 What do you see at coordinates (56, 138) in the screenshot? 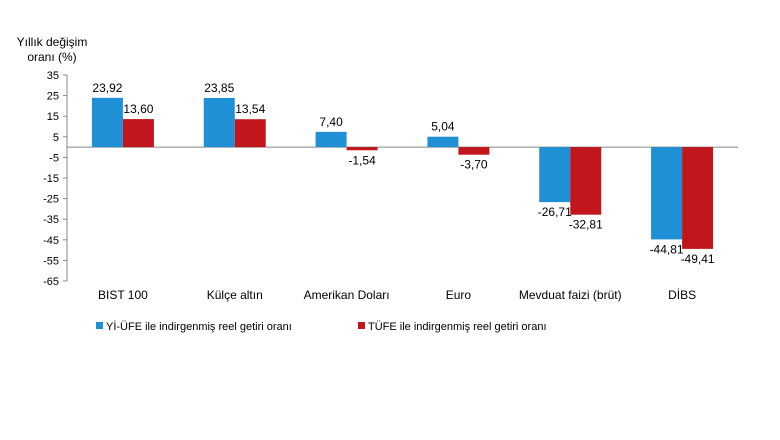
I see `y-tick-label: 5` at bounding box center [56, 138].